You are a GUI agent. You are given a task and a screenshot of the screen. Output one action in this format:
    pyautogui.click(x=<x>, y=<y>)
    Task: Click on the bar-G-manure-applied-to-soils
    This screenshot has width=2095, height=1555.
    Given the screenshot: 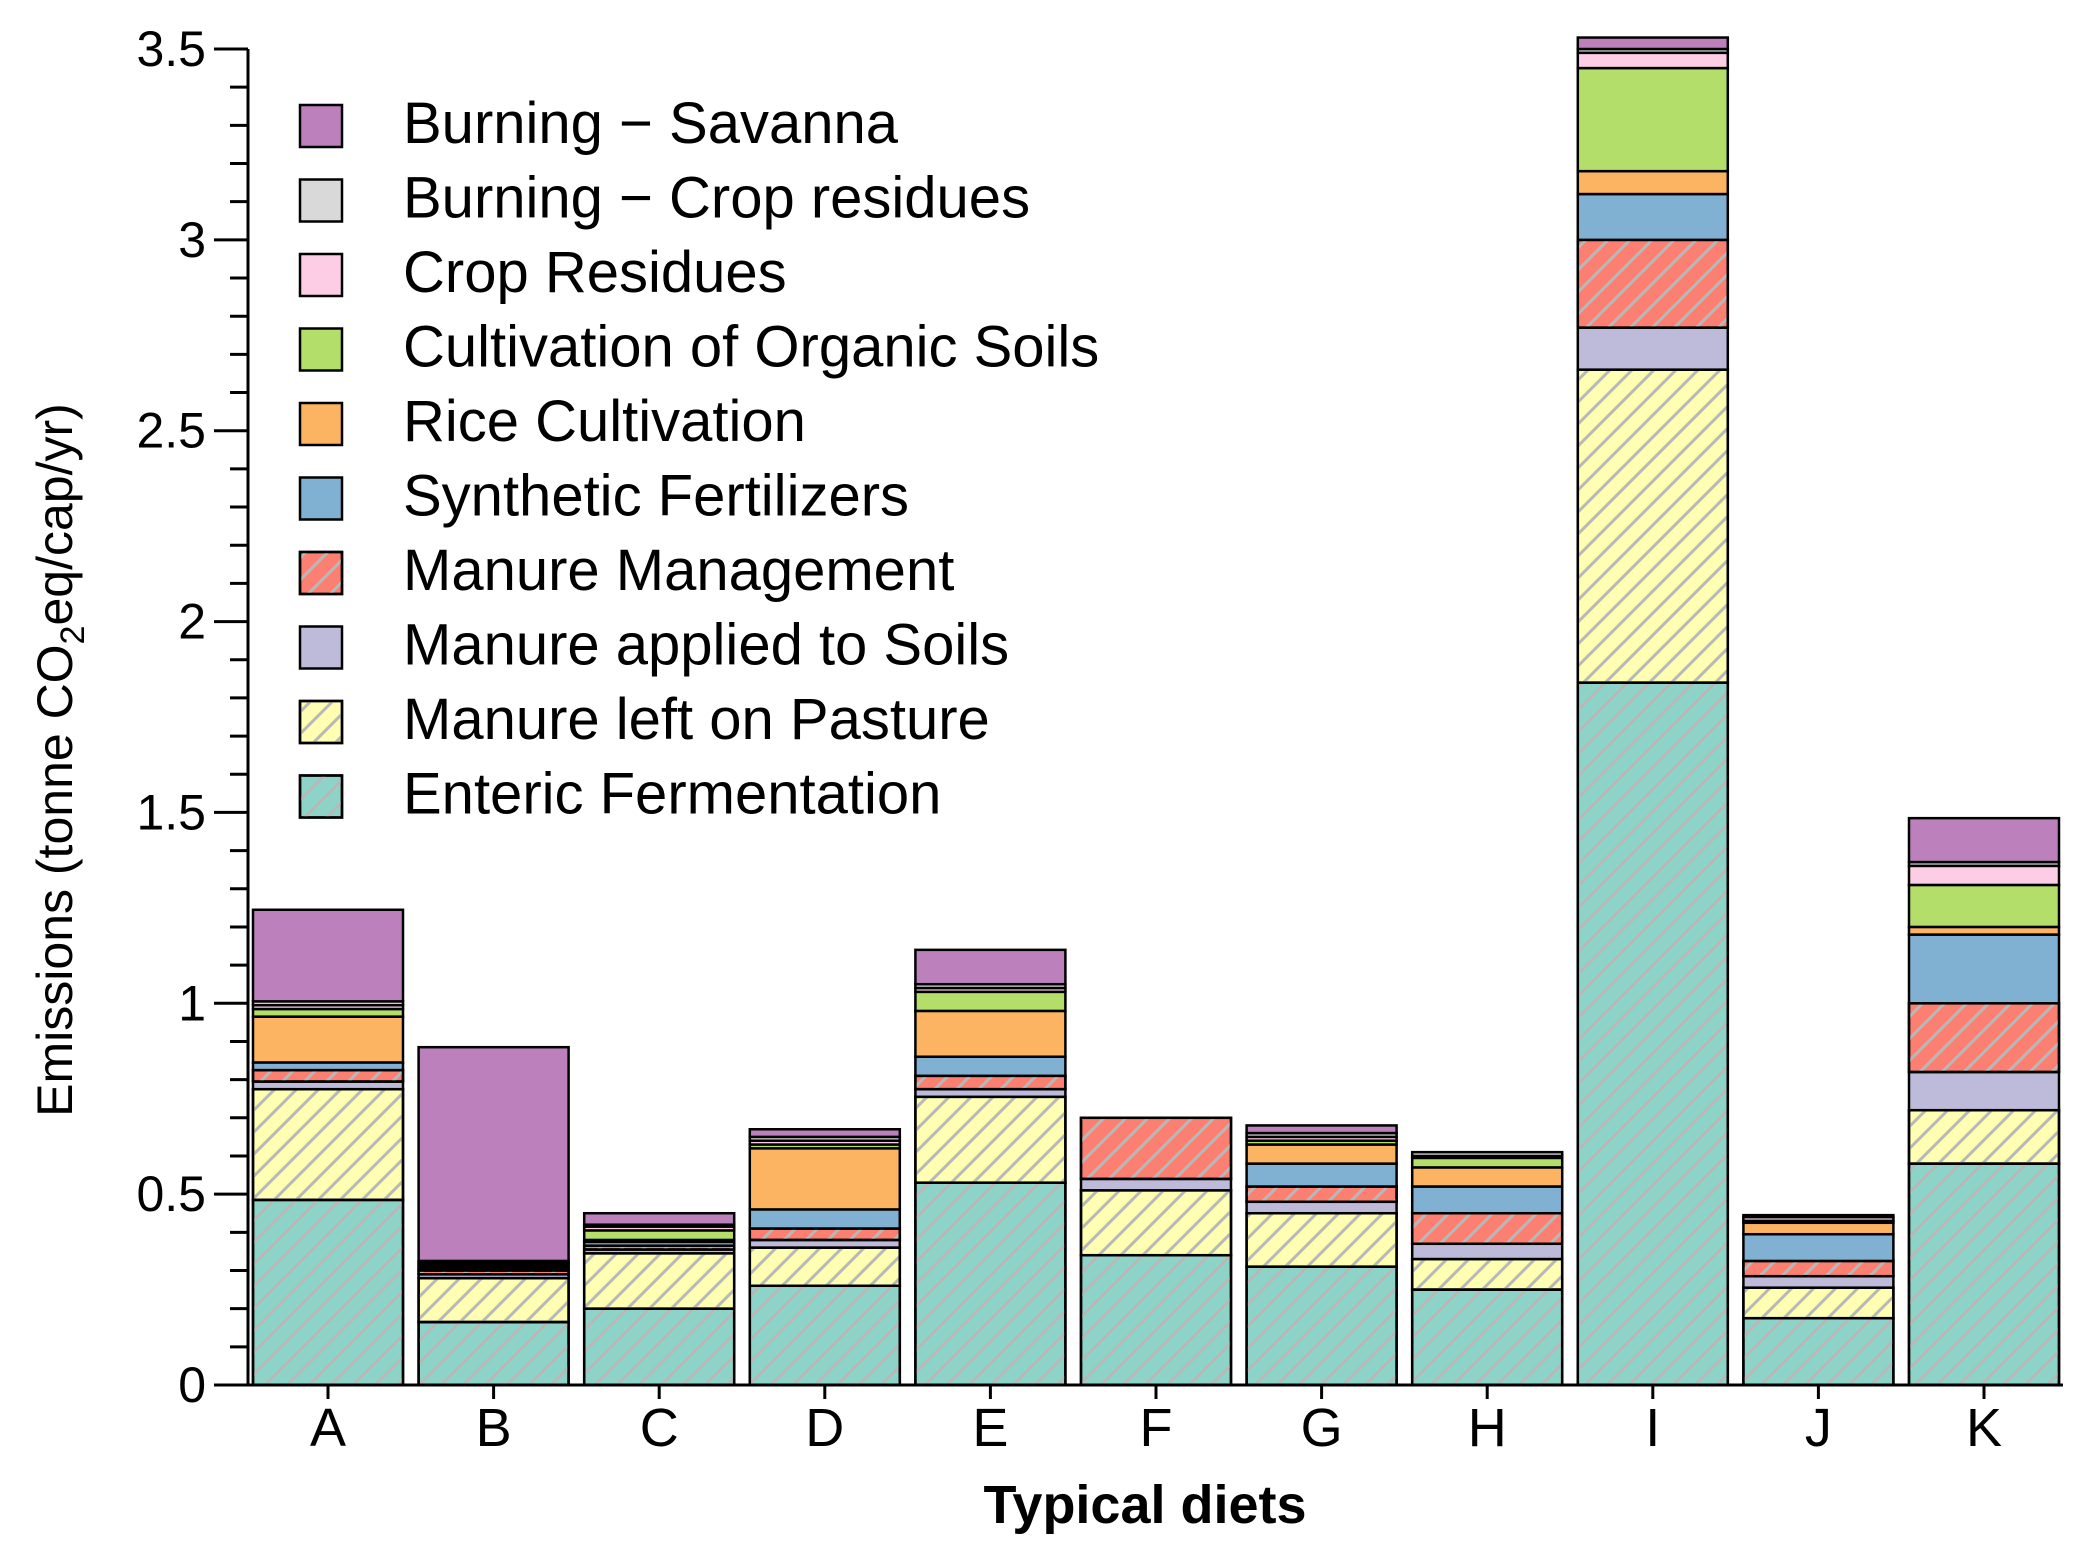 What is the action you would take?
    pyautogui.click(x=1321, y=1207)
    